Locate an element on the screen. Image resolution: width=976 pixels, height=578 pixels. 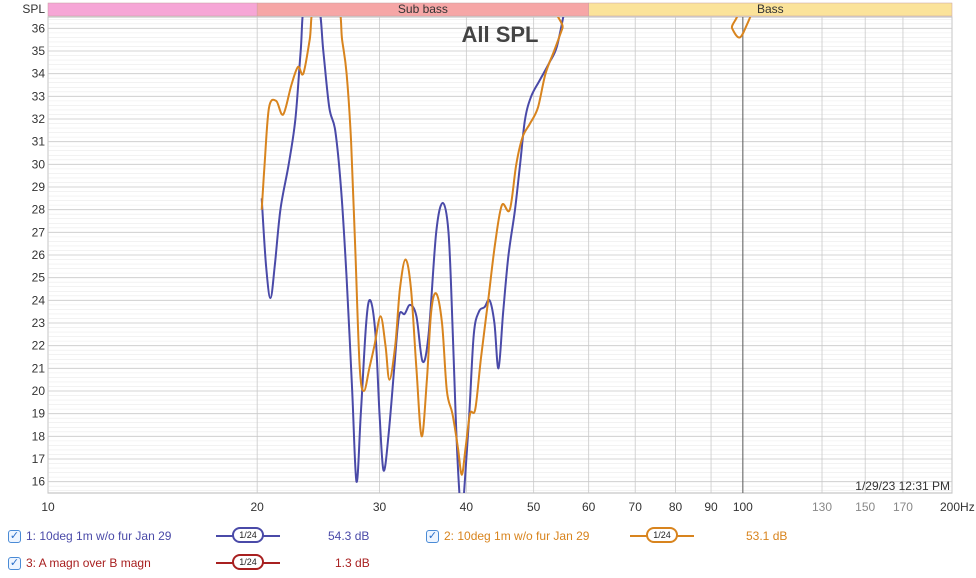
y-tick-label: 33 is located at coordinates (39, 96).